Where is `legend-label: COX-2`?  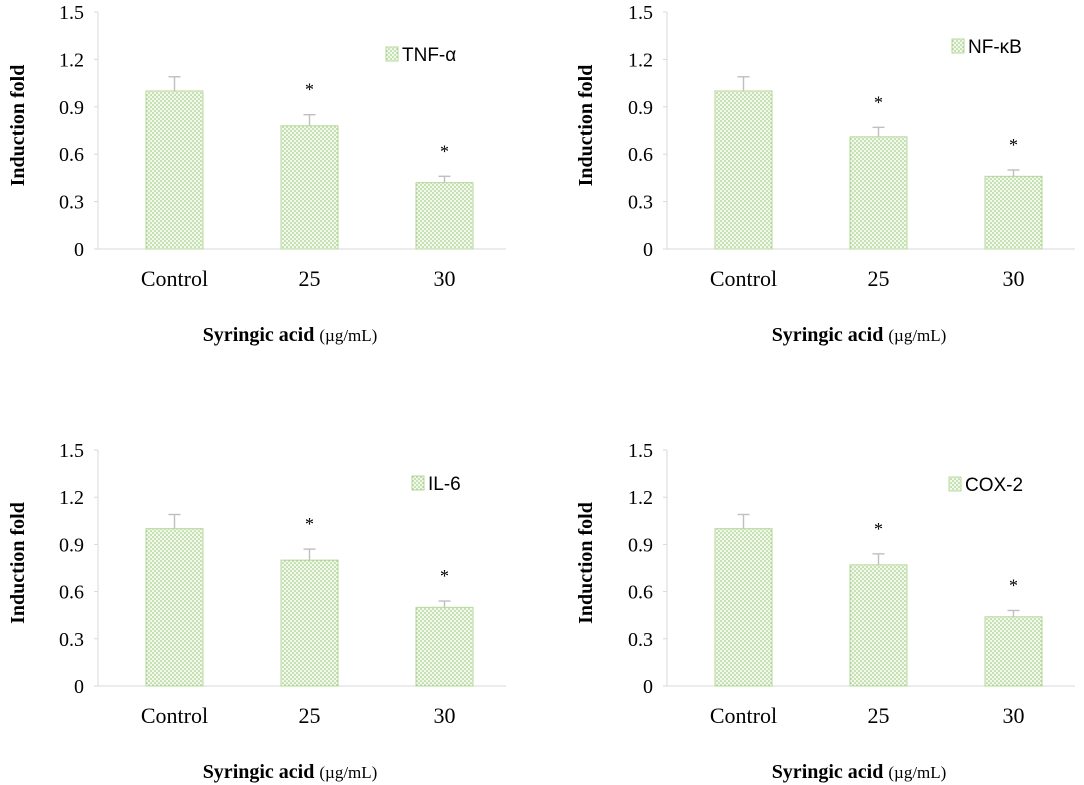 legend-label: COX-2 is located at coordinates (994, 485).